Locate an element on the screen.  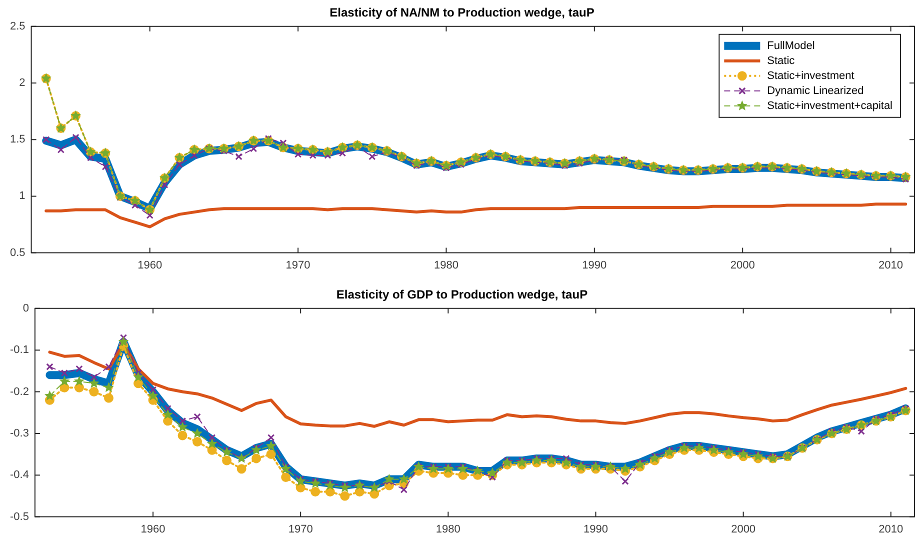
legend-label: Static+investment+capital is located at coordinates (830, 106).